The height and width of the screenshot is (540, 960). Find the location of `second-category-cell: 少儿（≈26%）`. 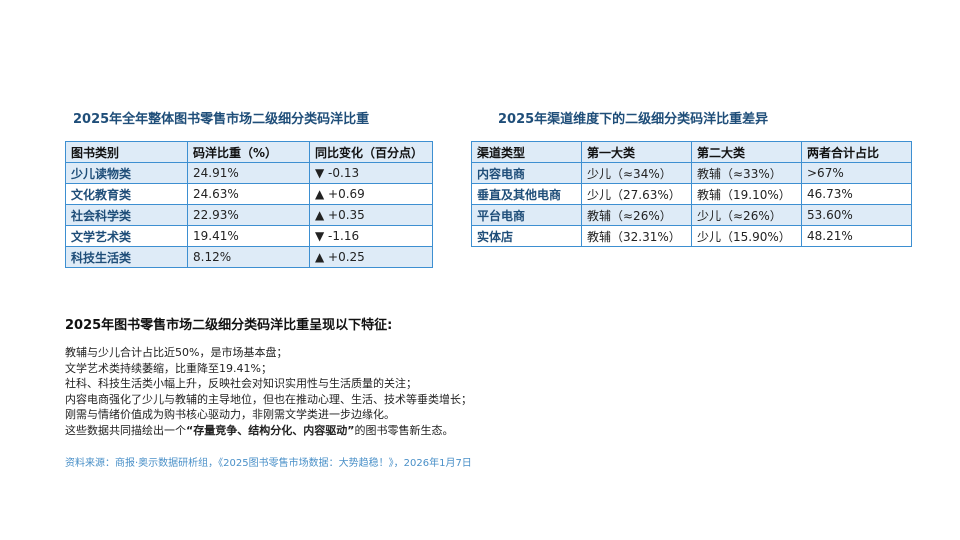

second-category-cell: 少儿（≈26%） is located at coordinates (746, 215).